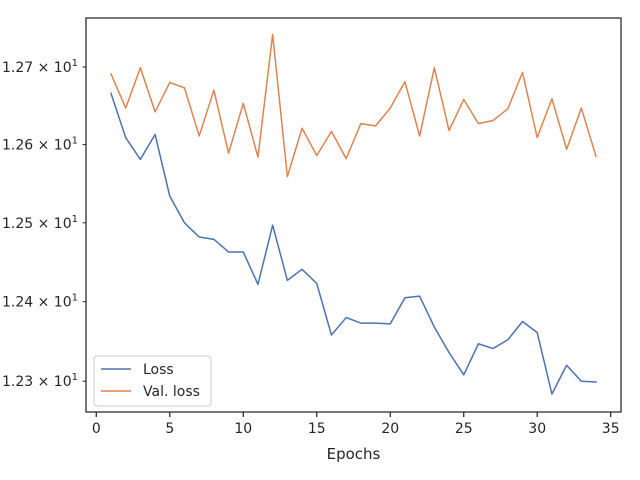 This screenshot has height=480, width=640. What do you see at coordinates (317, 429) in the screenshot?
I see `x-tick-label: 15` at bounding box center [317, 429].